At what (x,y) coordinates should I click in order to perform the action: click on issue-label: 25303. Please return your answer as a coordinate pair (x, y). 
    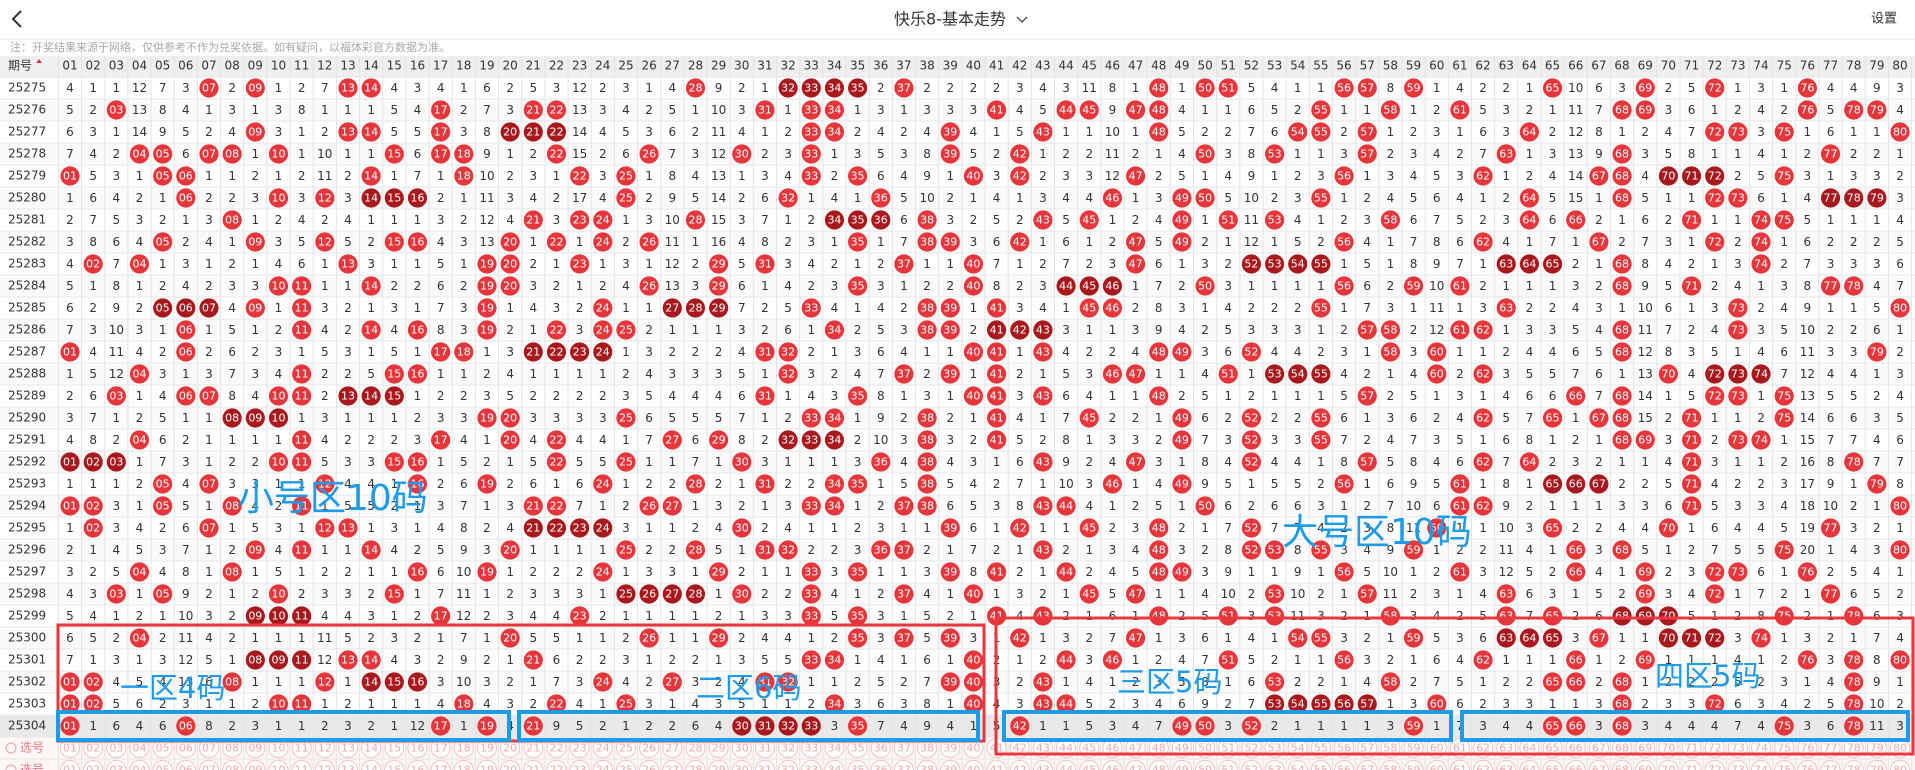
    Looking at the image, I should click on (27, 704).